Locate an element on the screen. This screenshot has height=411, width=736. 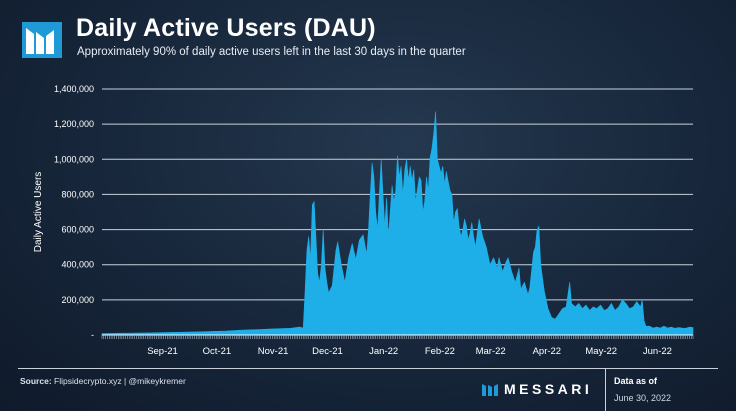
y-tick-label: - is located at coordinates (92, 335).